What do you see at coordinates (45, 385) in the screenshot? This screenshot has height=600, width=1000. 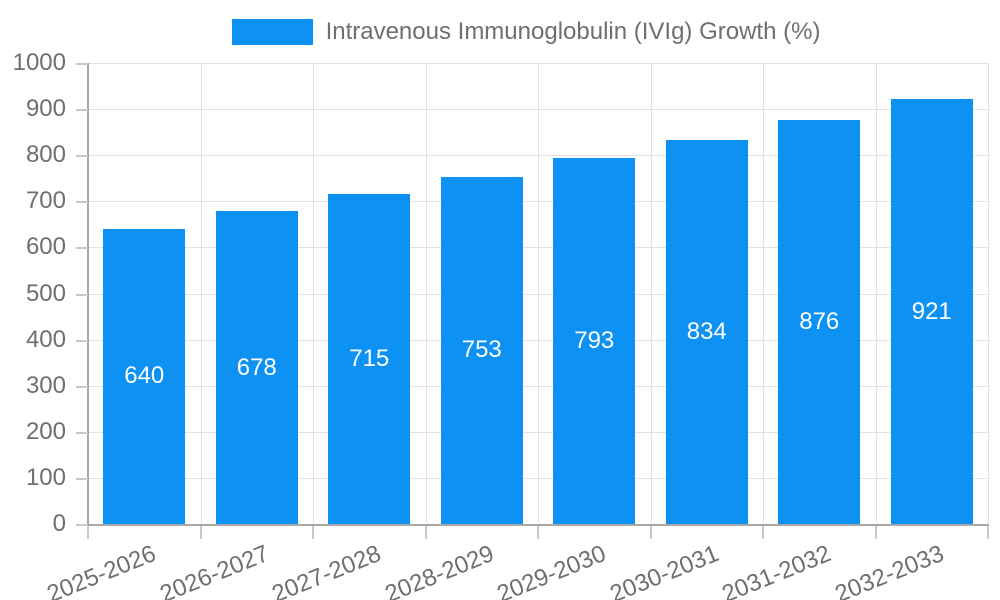 I see `y-axis-label: 300` at bounding box center [45, 385].